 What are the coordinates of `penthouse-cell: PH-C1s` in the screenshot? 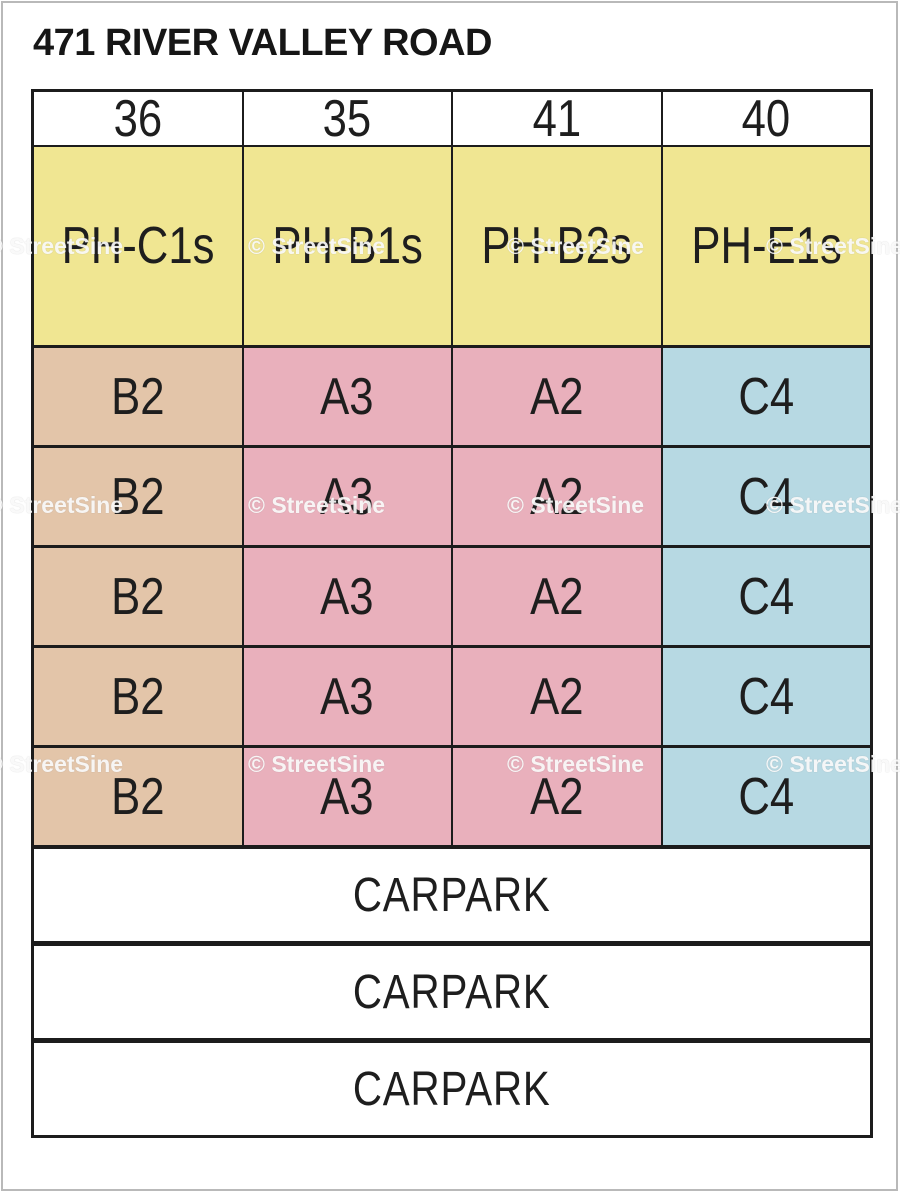 It's located at (138, 246).